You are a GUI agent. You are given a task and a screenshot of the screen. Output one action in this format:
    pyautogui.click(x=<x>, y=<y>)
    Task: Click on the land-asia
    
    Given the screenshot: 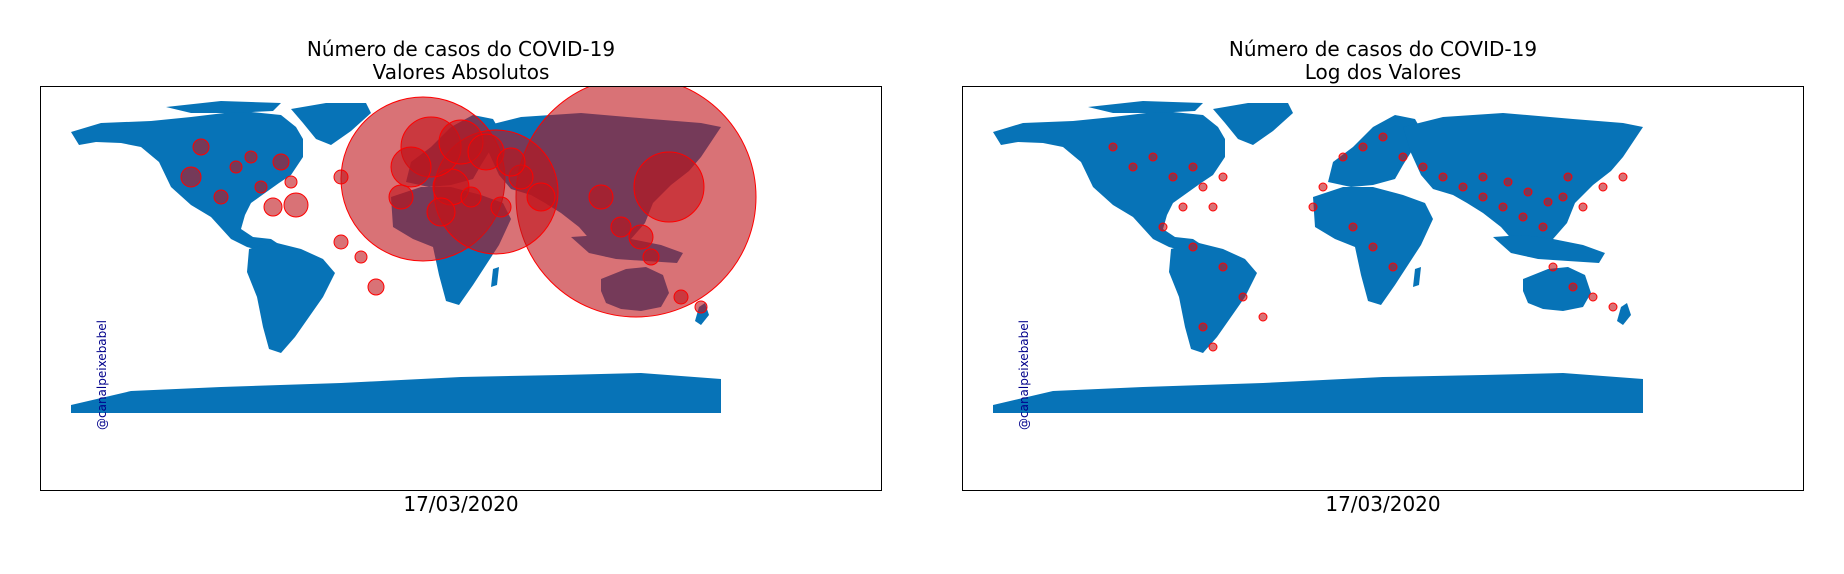 What is the action you would take?
    pyautogui.click(x=1523, y=185)
    